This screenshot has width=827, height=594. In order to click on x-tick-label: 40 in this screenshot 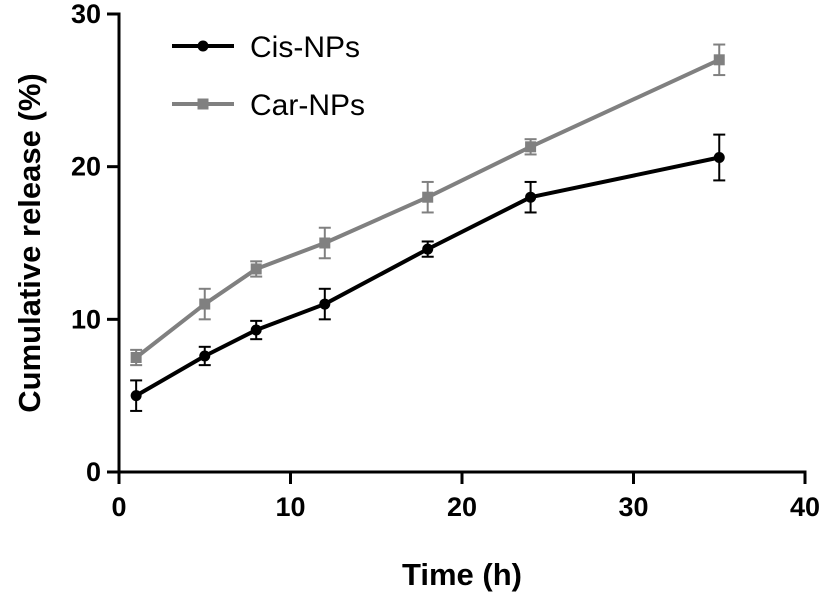, I will do `click(805, 507)`.